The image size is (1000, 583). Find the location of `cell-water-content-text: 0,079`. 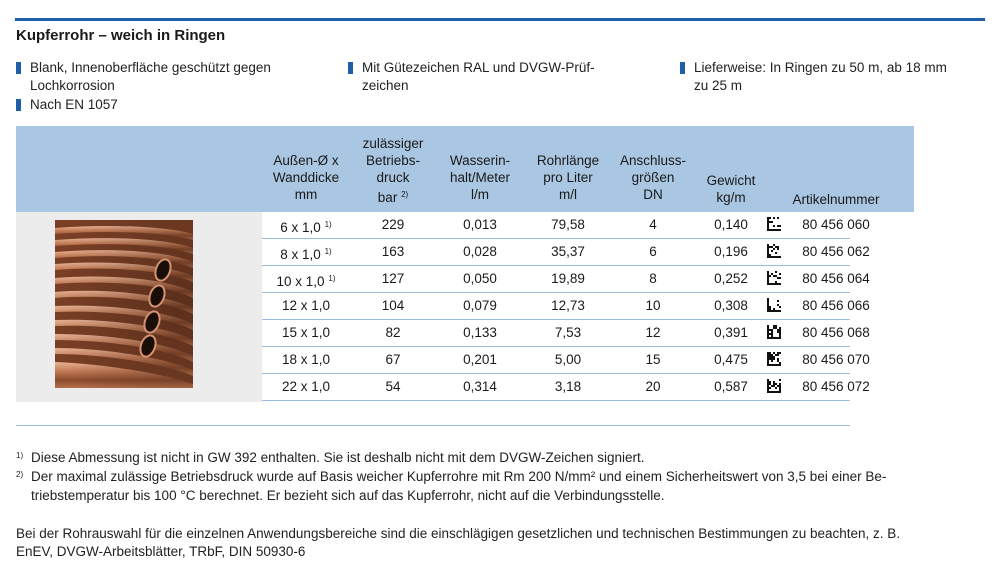

cell-water-content-text: 0,079 is located at coordinates (480, 305).